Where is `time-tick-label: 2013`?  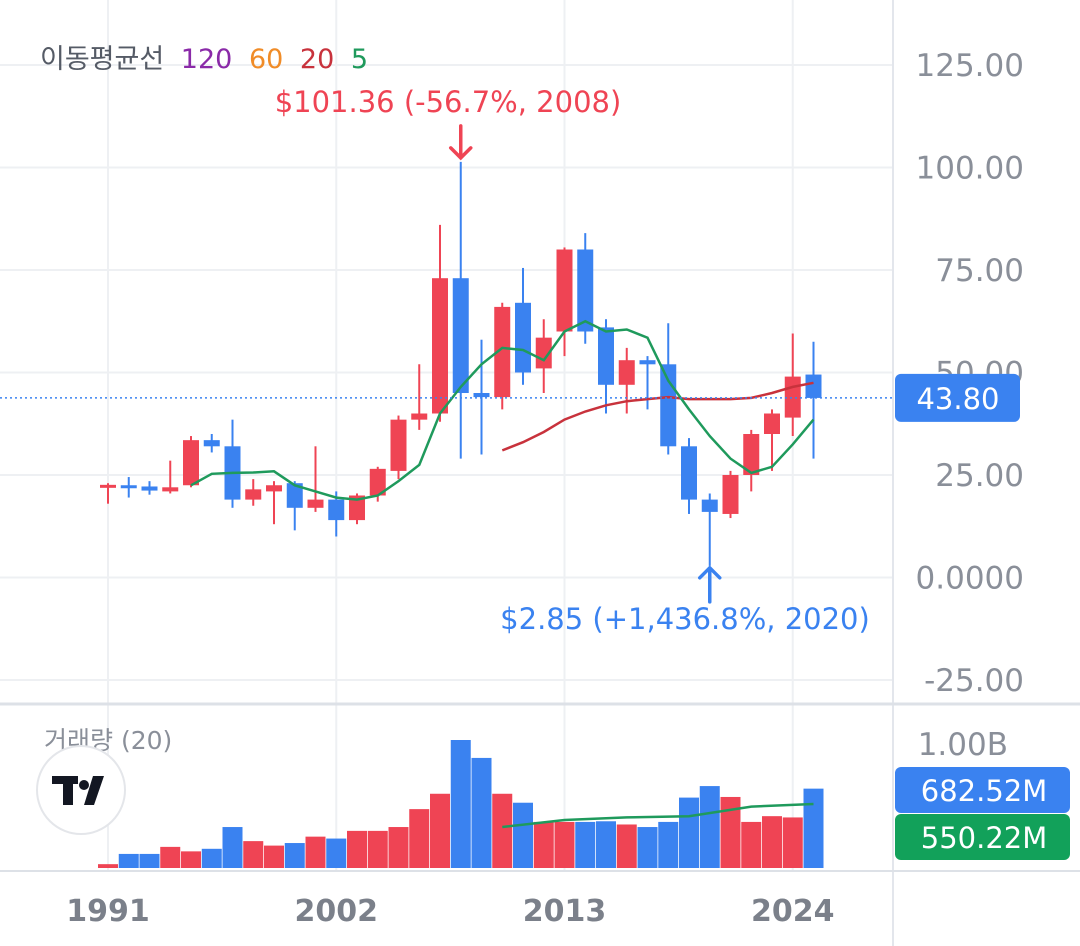 time-tick-label: 2013 is located at coordinates (565, 911).